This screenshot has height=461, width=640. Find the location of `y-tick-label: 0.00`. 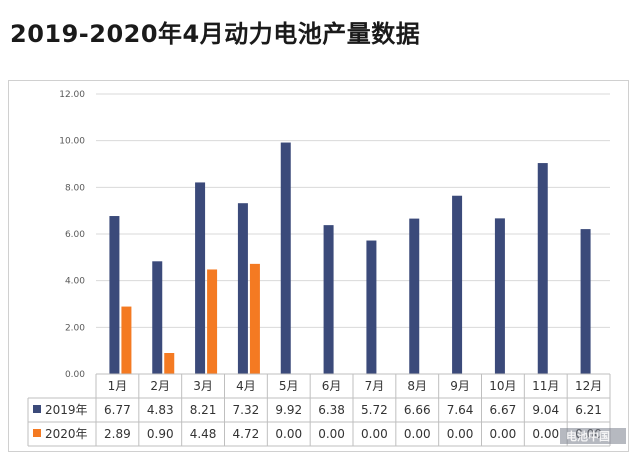

y-tick-label: 0.00 is located at coordinates (75, 375).